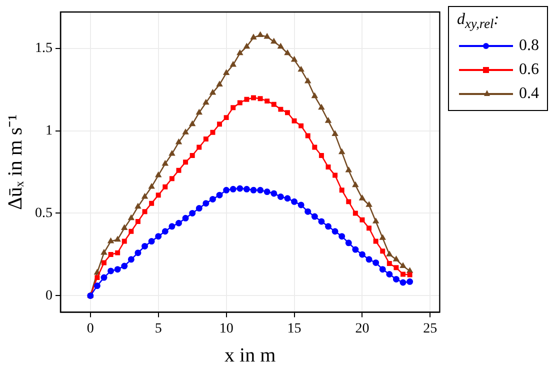 This screenshot has width=550, height=372. Describe the element at coordinates (49, 296) in the screenshot. I see `y-tick-label: 0` at that location.